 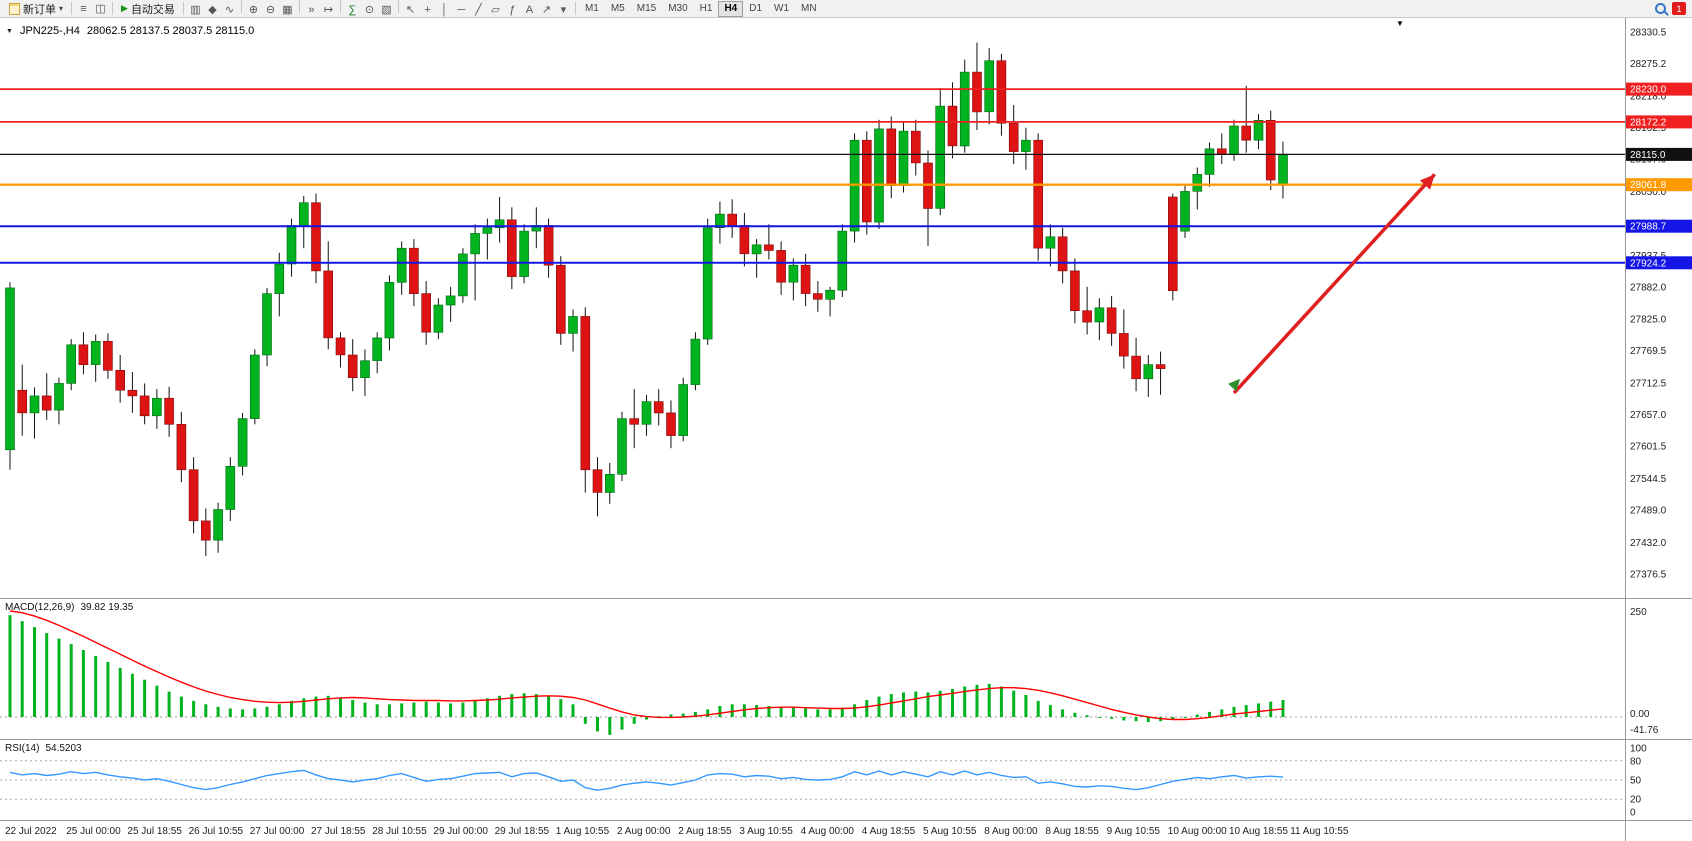 I want to click on cursor-icon: ↖, so click(x=410, y=9).